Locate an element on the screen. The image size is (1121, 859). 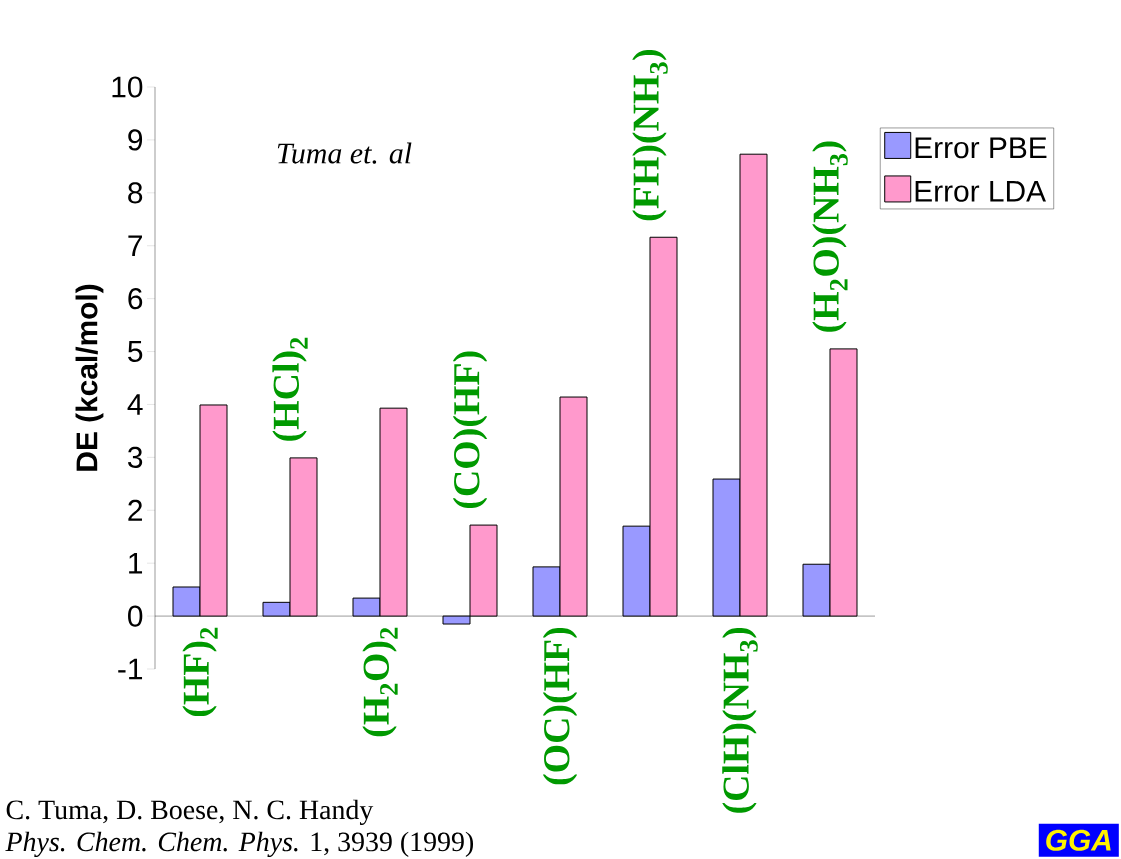
legend-label: Error PBE is located at coordinates (981, 148).